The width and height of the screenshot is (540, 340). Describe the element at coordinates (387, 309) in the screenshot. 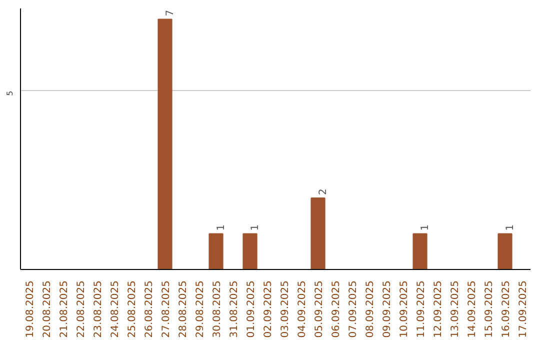

I see `x-tick-label: 09.09.2025` at that location.